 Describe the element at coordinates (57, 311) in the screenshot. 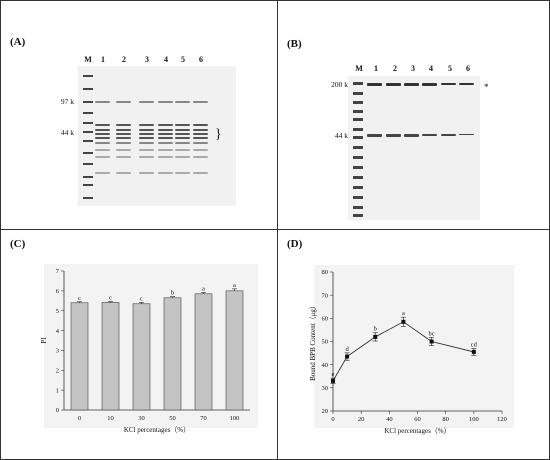

I see `chart-c-ytick-label: 5` at that location.